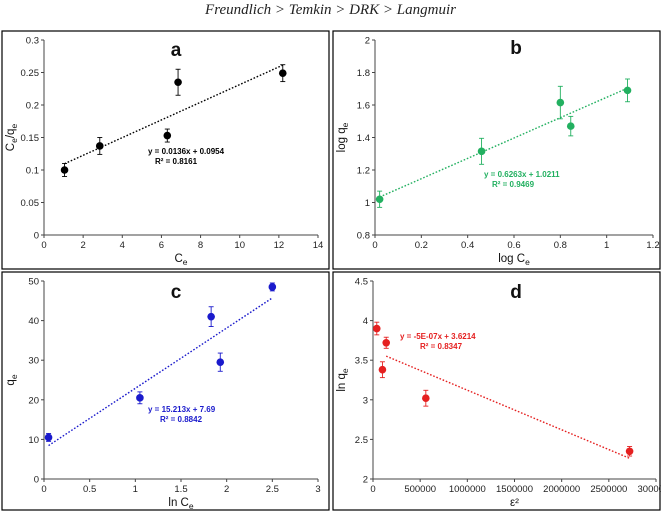  Describe the element at coordinates (33, 282) in the screenshot. I see `y-tick-label: 50` at that location.